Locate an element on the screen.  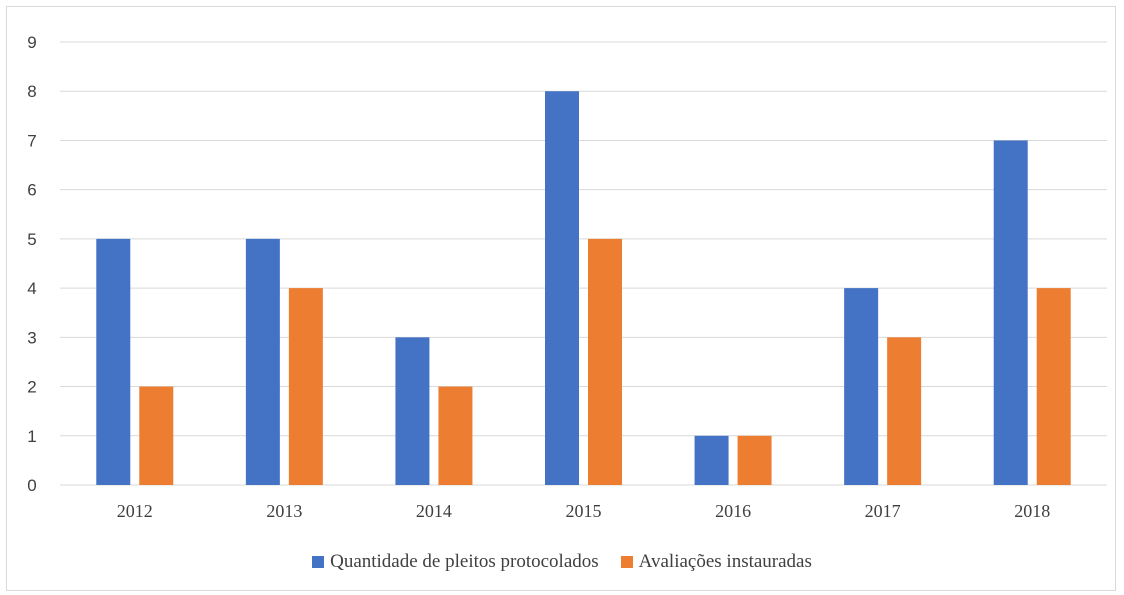
legend-item-series-1: Quantidade de pleitos protocolados is located at coordinates (455, 562).